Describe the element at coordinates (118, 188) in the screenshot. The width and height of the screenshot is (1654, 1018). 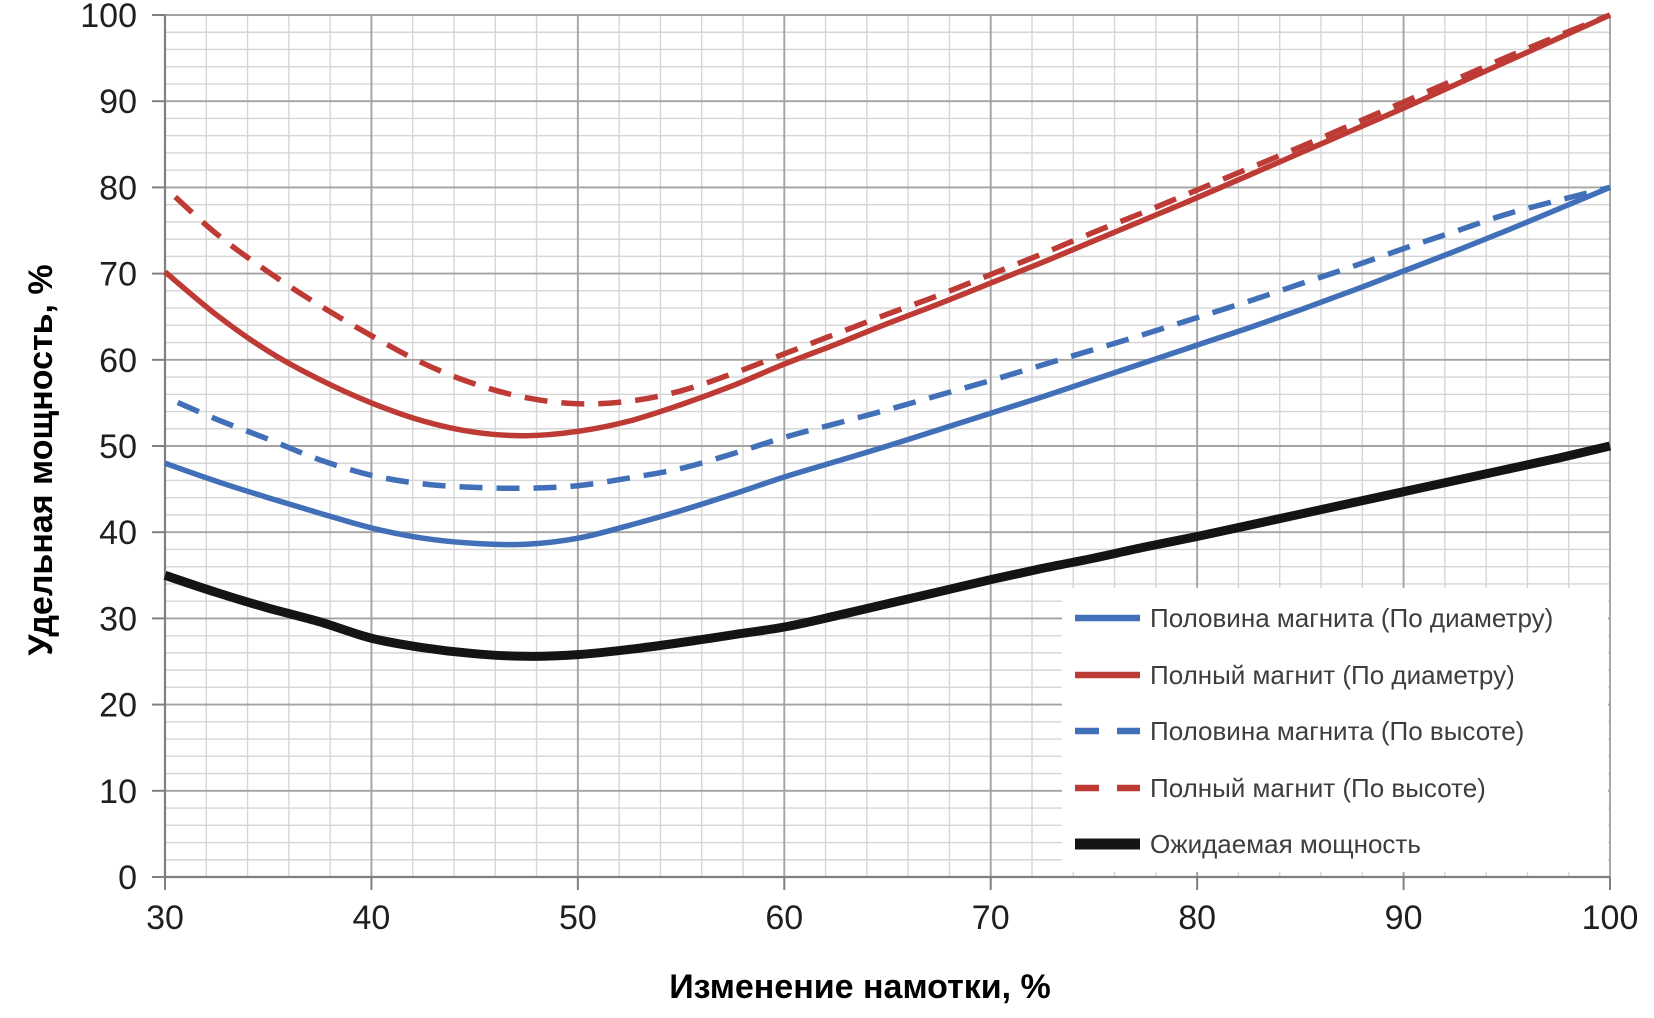
I see `y-tick-label: 80` at that location.